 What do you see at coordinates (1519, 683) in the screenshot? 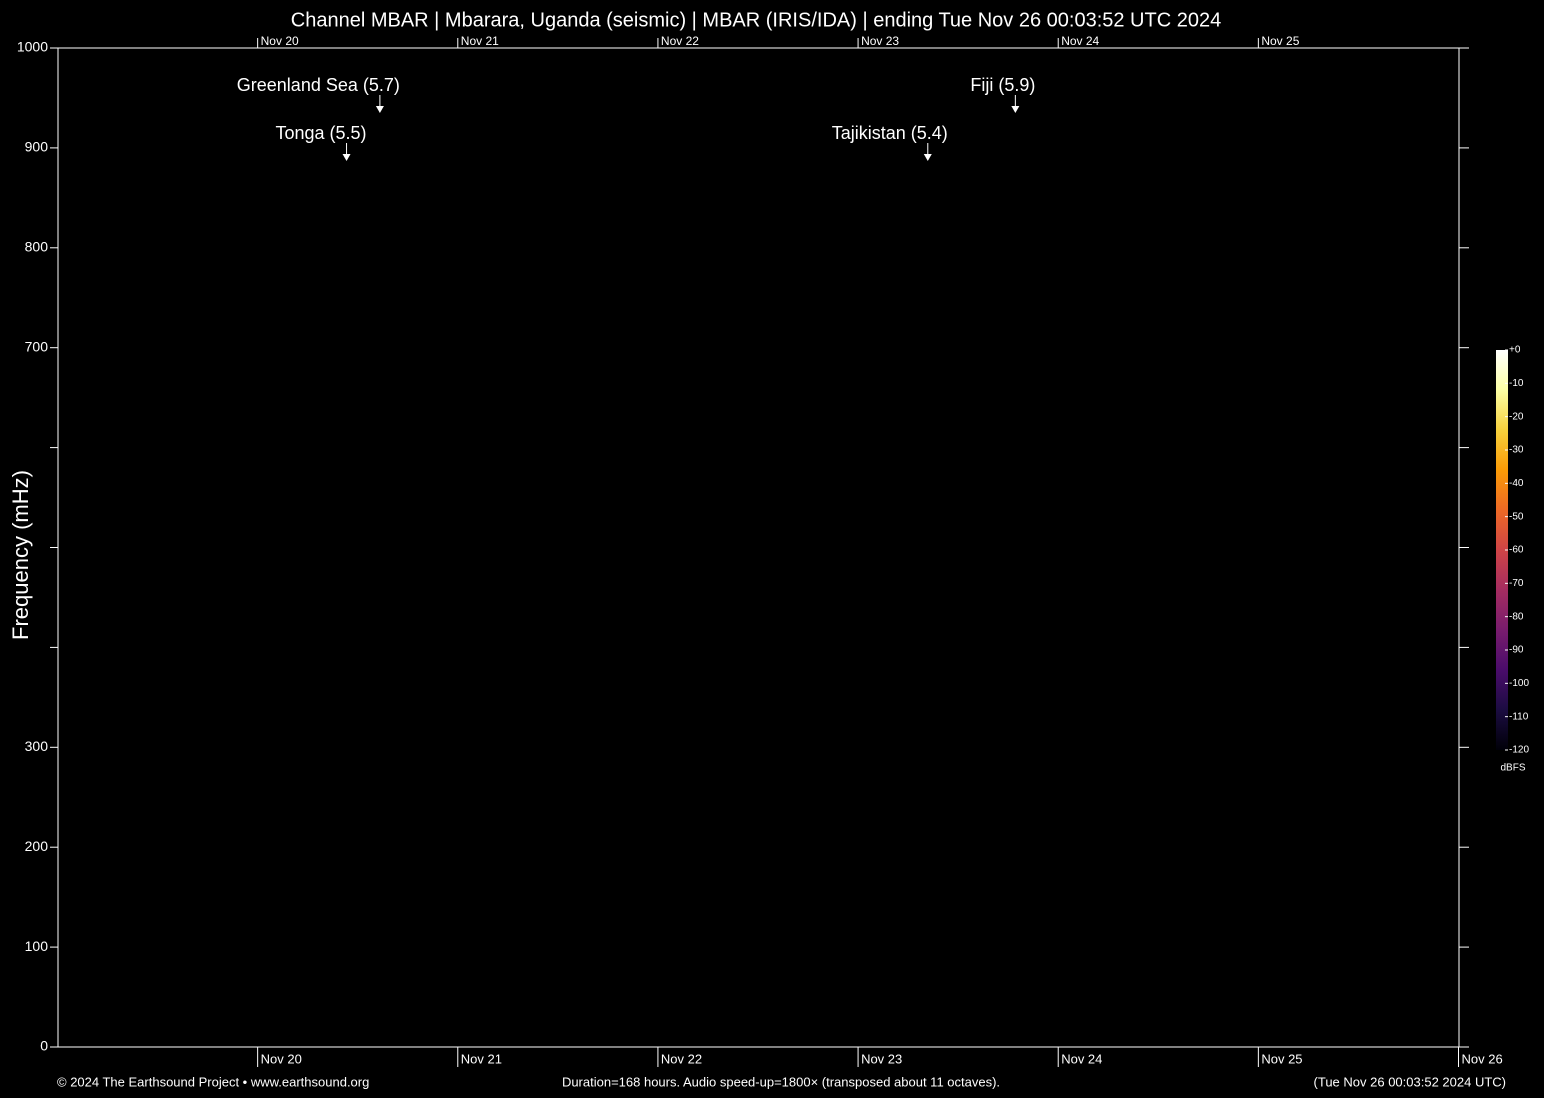
I see `colorbar-tick-label: -100` at bounding box center [1519, 683].